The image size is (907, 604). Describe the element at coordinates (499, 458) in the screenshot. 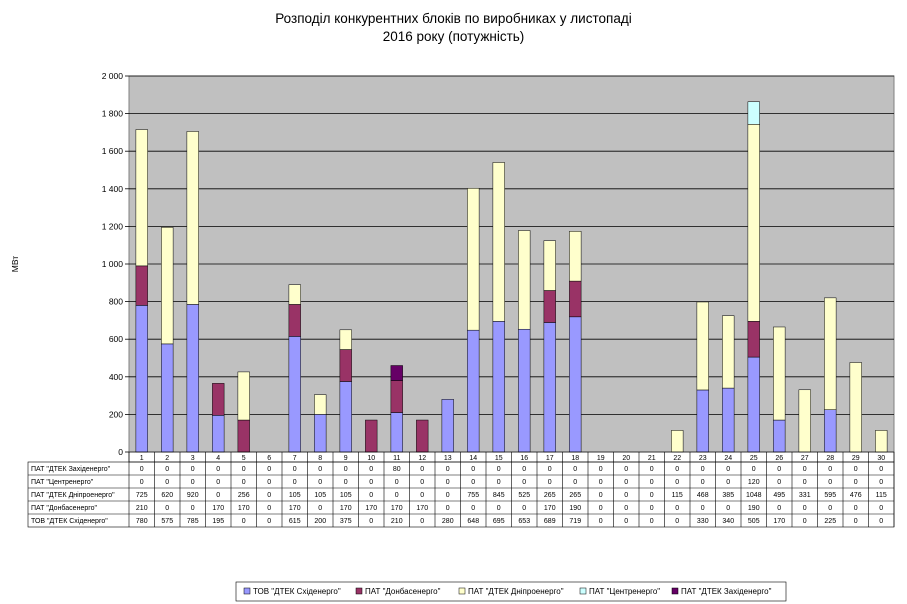

I see `category-label: 15` at that location.